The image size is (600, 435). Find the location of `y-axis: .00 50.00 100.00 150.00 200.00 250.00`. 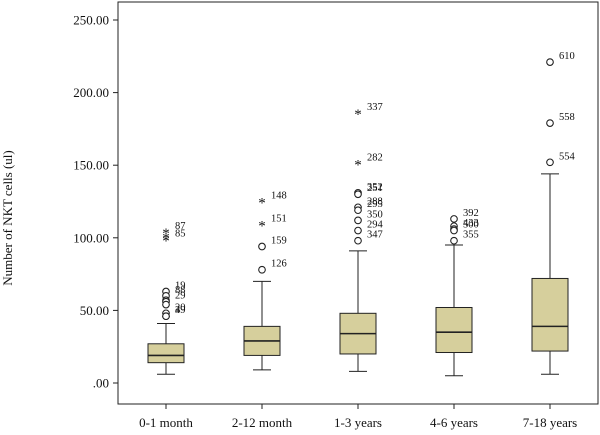

y-axis: .00 50.00 100.00 150.00 200.00 250.00 is located at coordinates (95, 202).